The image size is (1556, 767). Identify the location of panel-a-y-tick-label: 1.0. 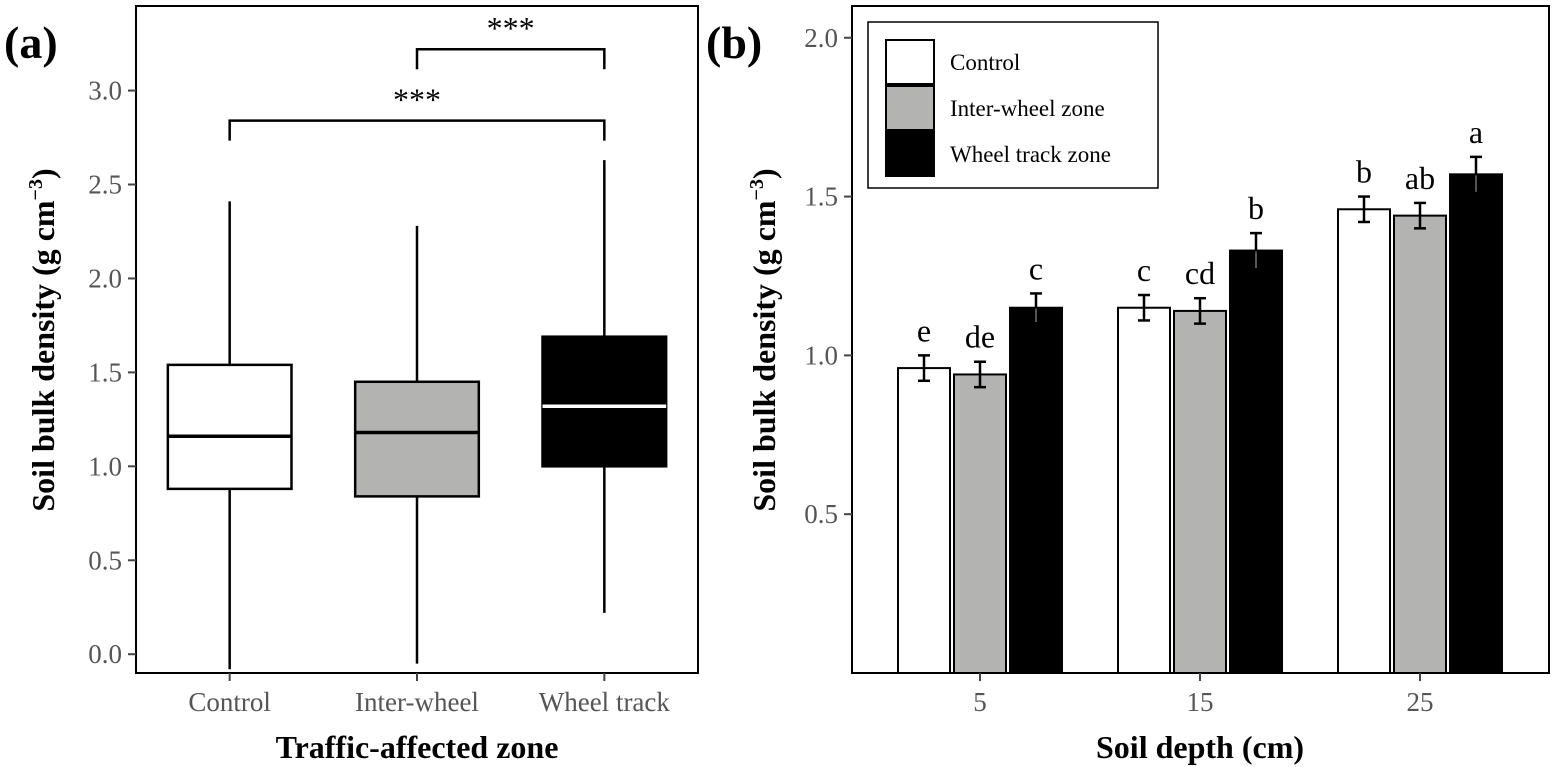
(105, 466).